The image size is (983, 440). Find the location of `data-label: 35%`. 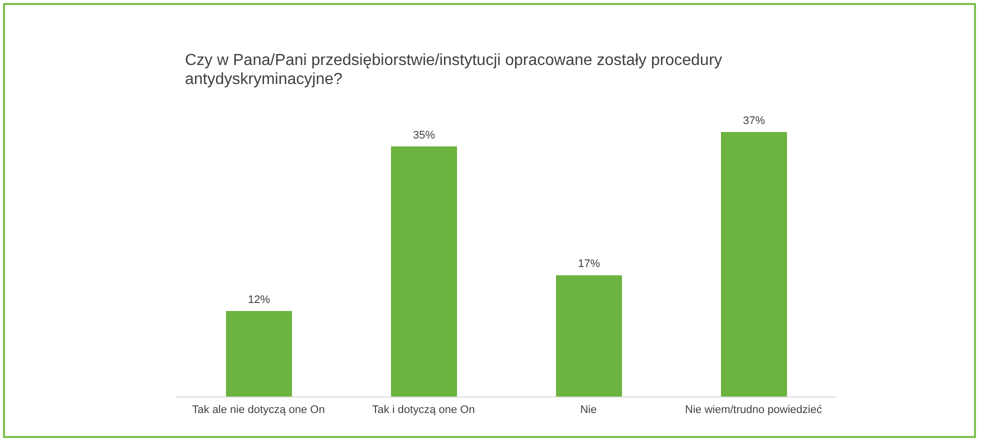

data-label: 35% is located at coordinates (424, 135).